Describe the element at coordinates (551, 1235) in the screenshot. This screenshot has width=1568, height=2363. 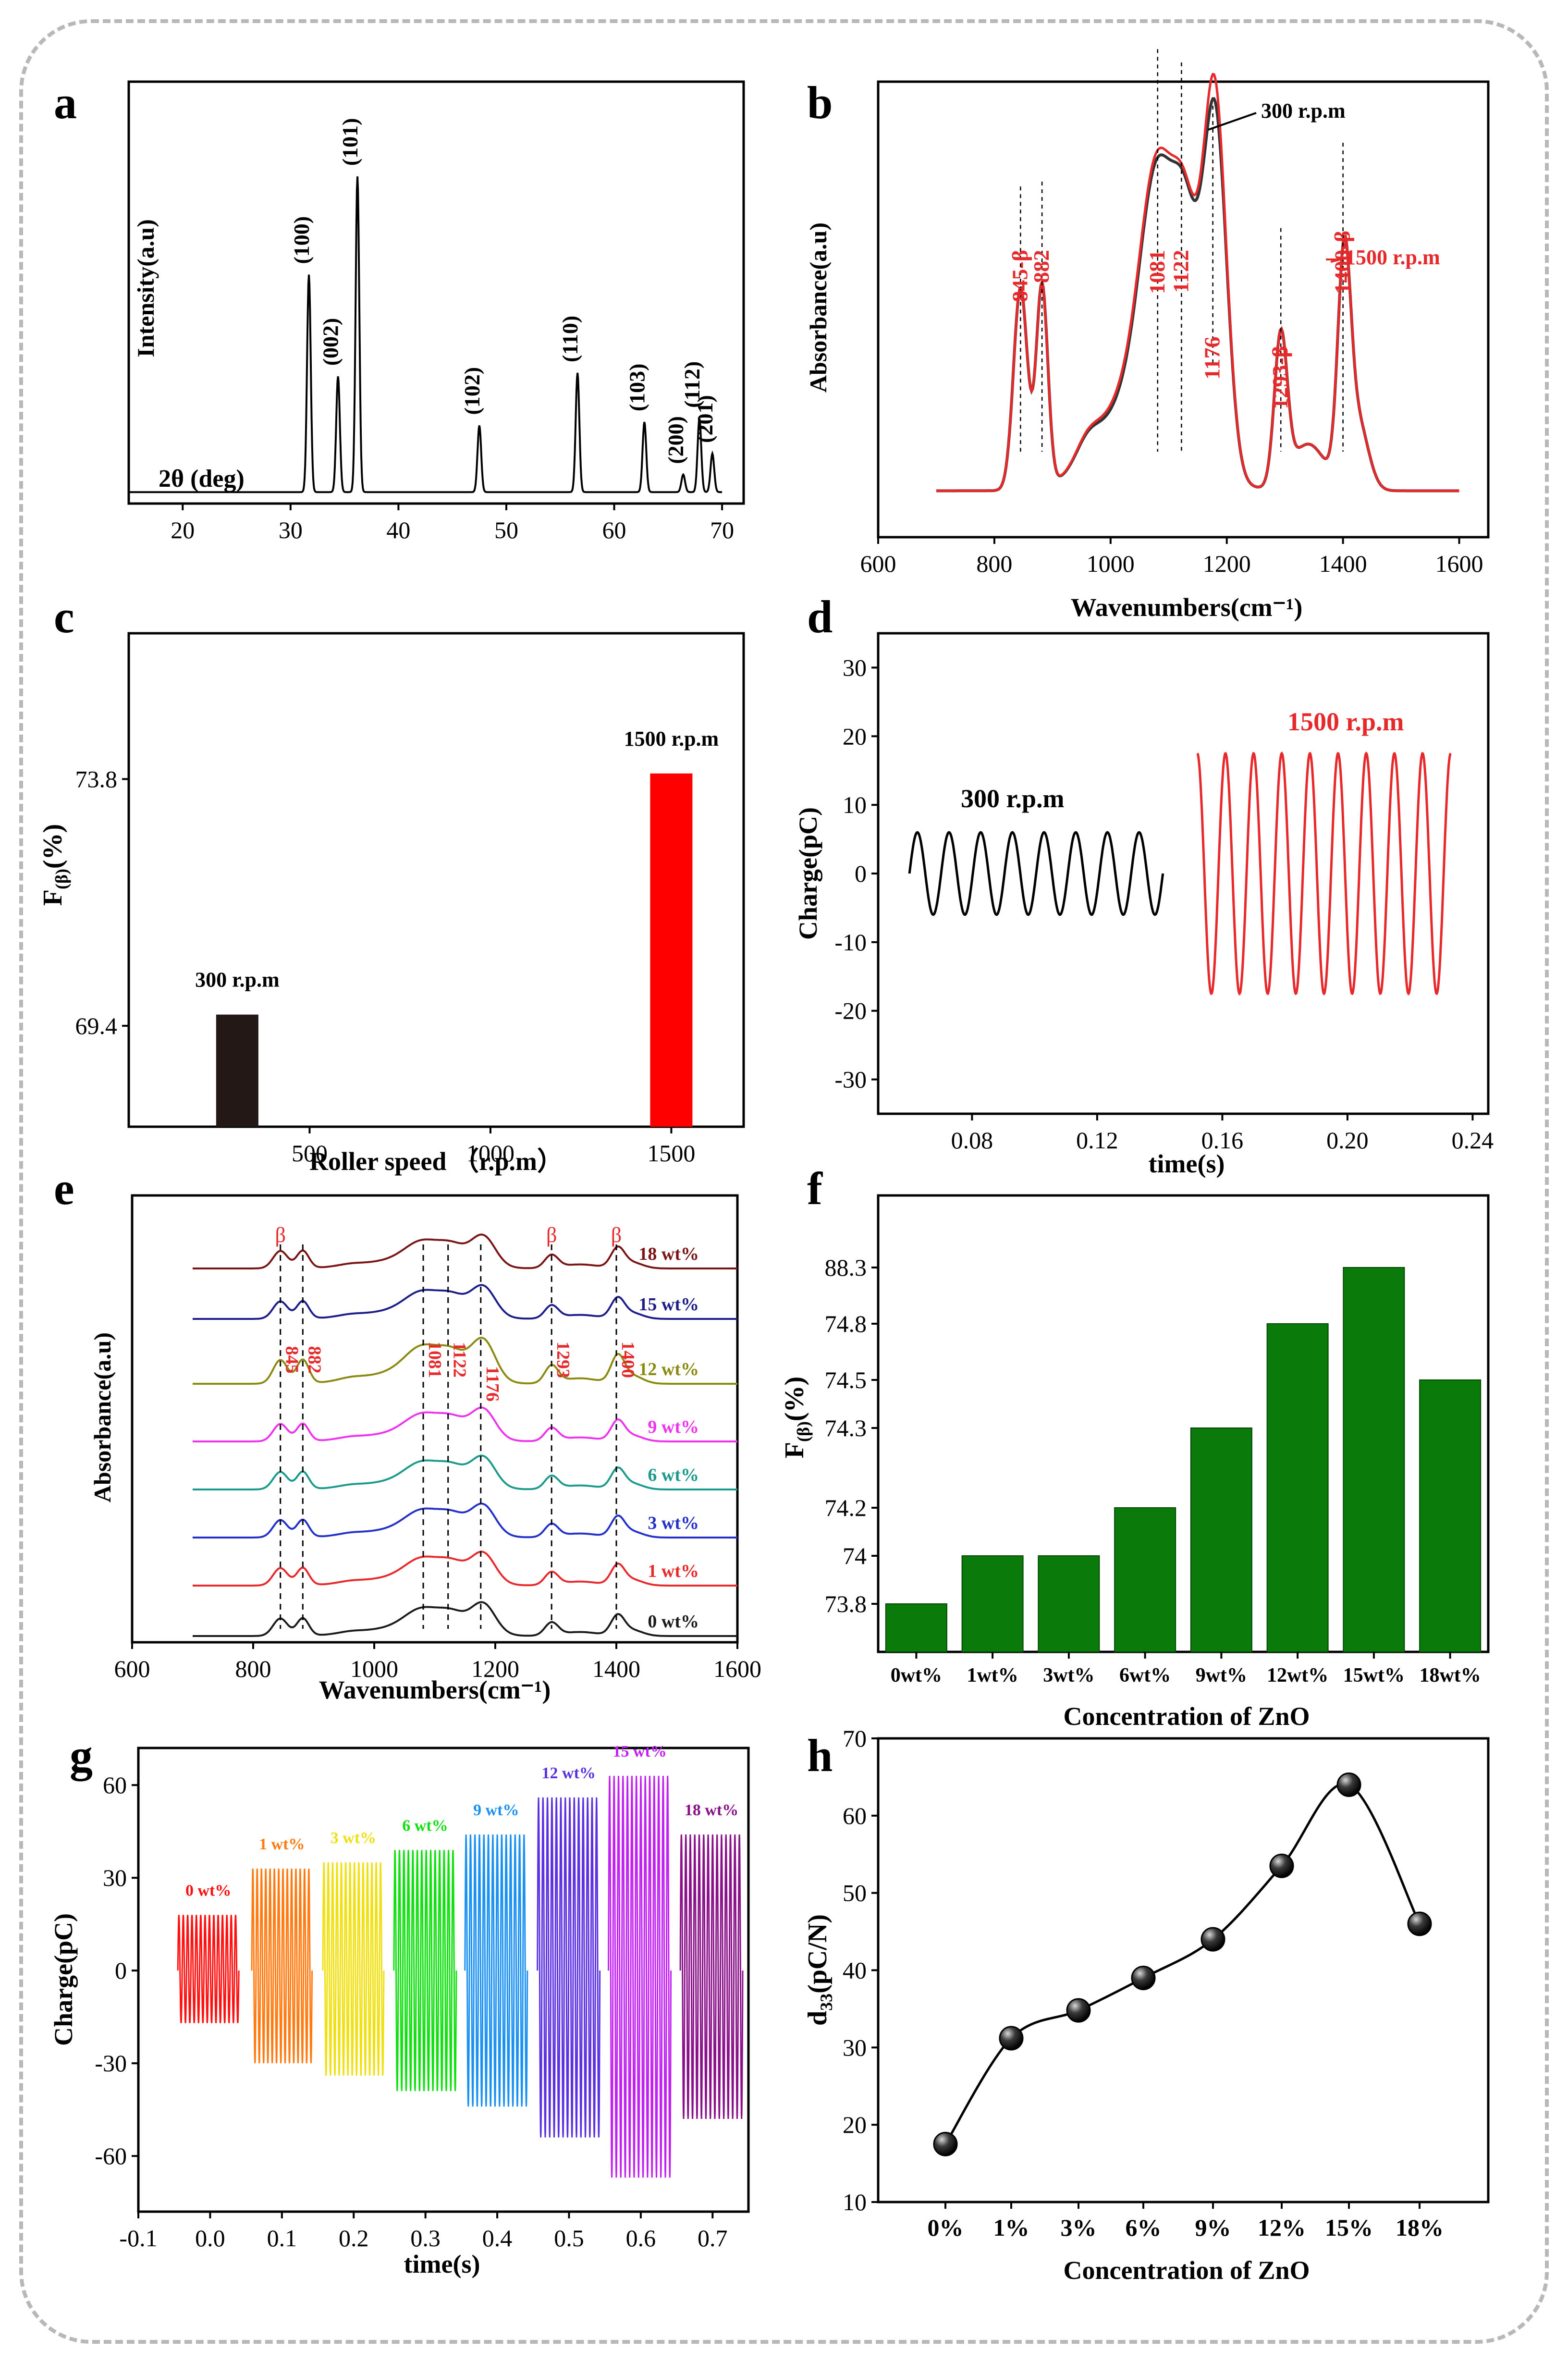
I see `panel-e-beta-mark-1: β` at that location.